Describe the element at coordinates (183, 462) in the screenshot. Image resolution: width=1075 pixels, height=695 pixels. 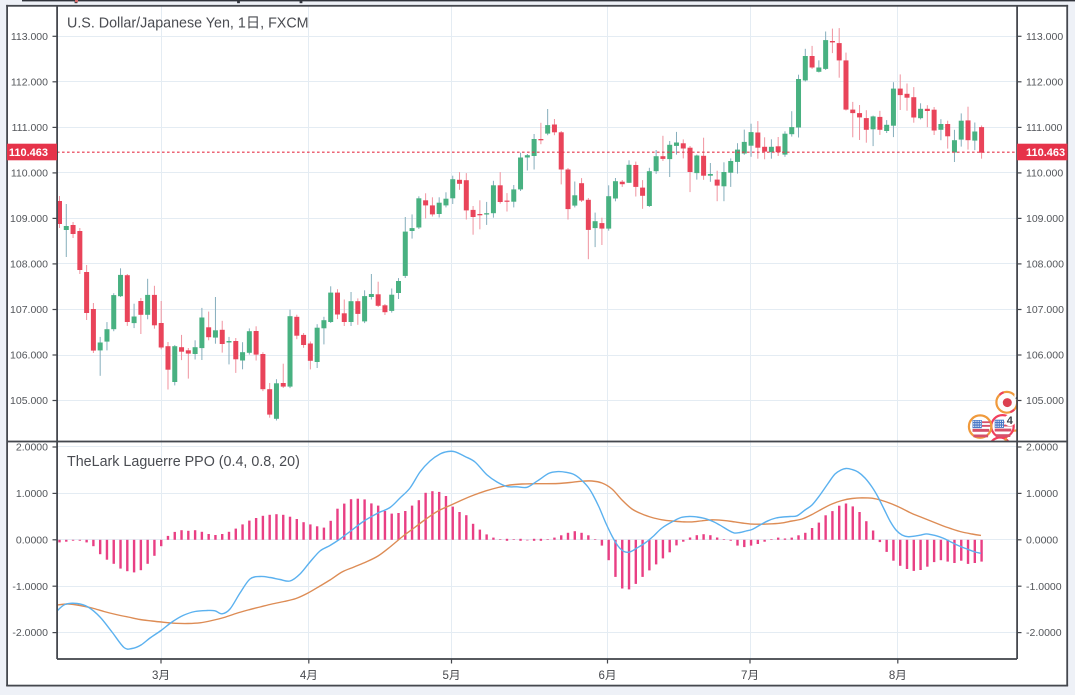
I see `svg-text:TheLark Laguerre PPO (0.4, 0.8: TheLark Laguerre PPO (0.4, 0.8, 20)` at that location.